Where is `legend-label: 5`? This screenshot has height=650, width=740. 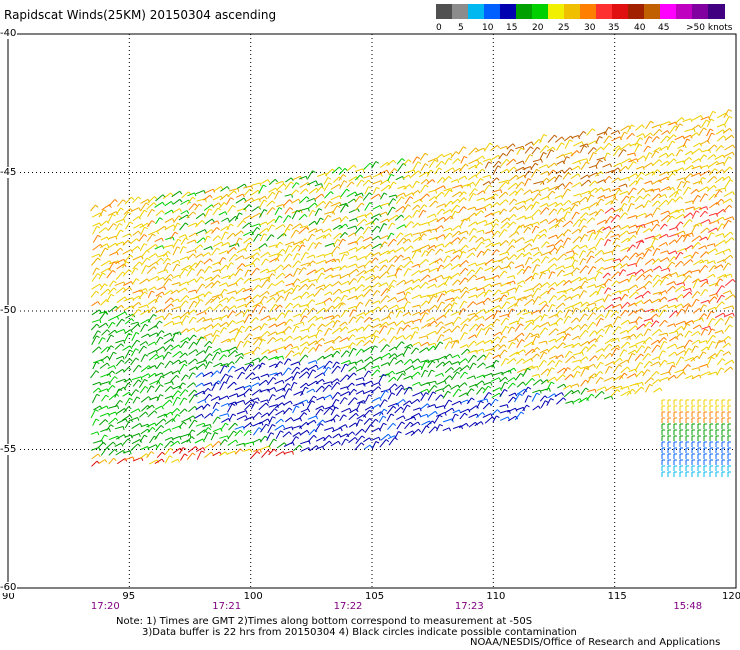 legend-label: 5 is located at coordinates (461, 28).